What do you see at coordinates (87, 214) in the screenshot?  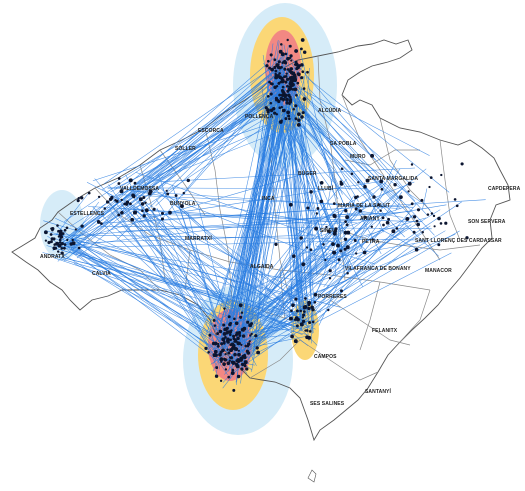 I see `label-estellencs: ESTELLENCS` at bounding box center [87, 214].